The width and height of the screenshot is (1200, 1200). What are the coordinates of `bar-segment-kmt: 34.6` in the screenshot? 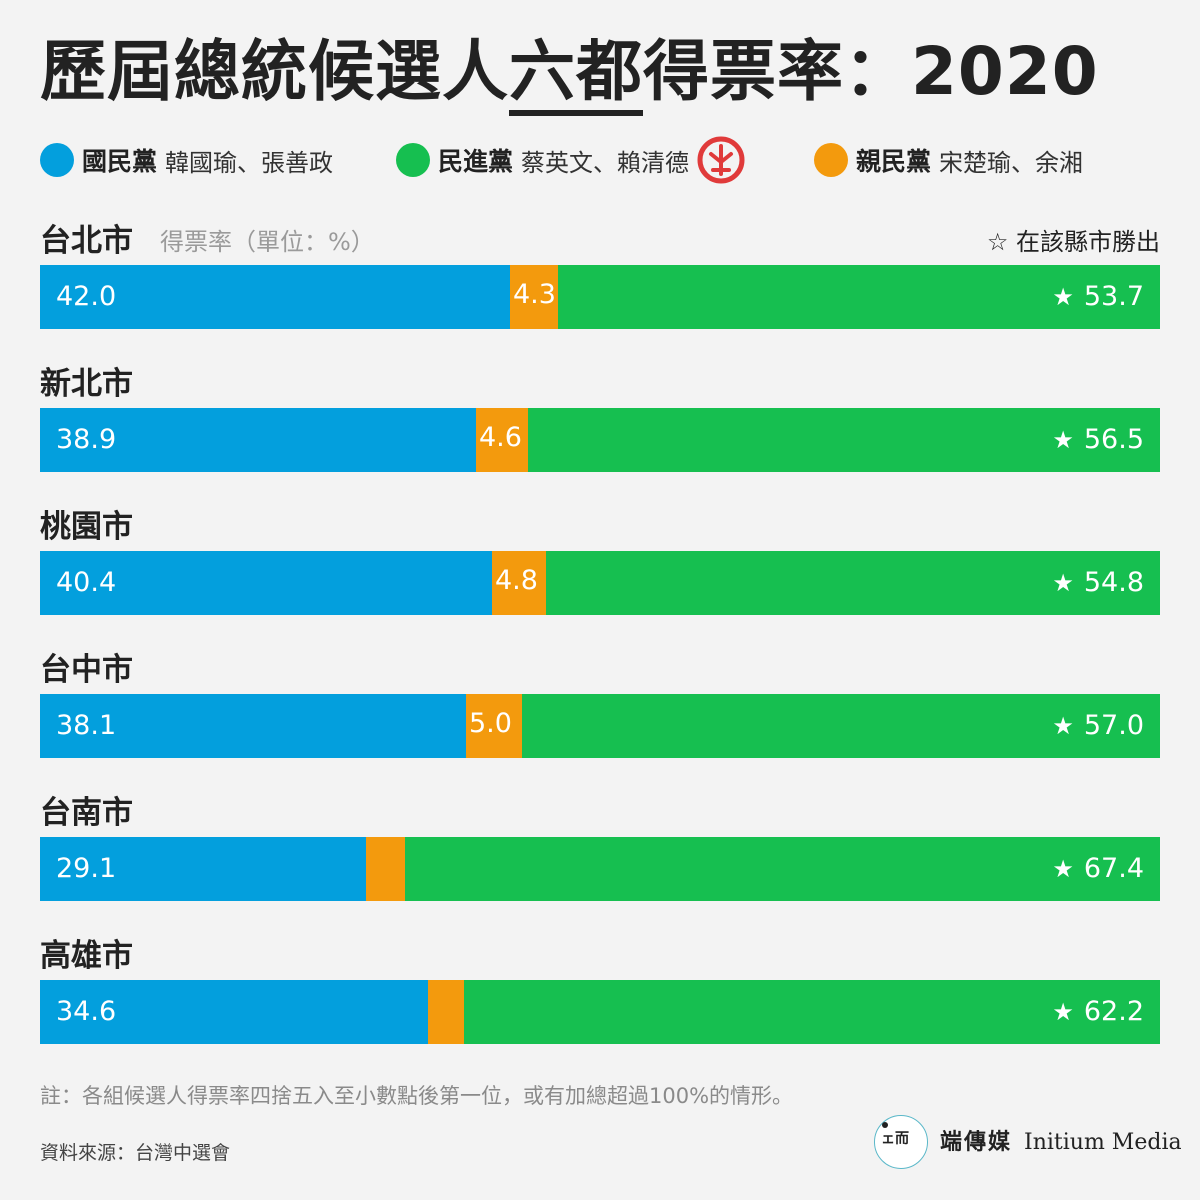 It's located at (234, 1012).